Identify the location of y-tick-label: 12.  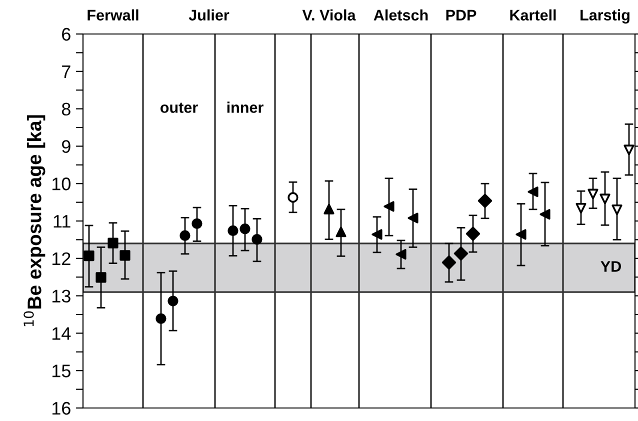
(61, 258).